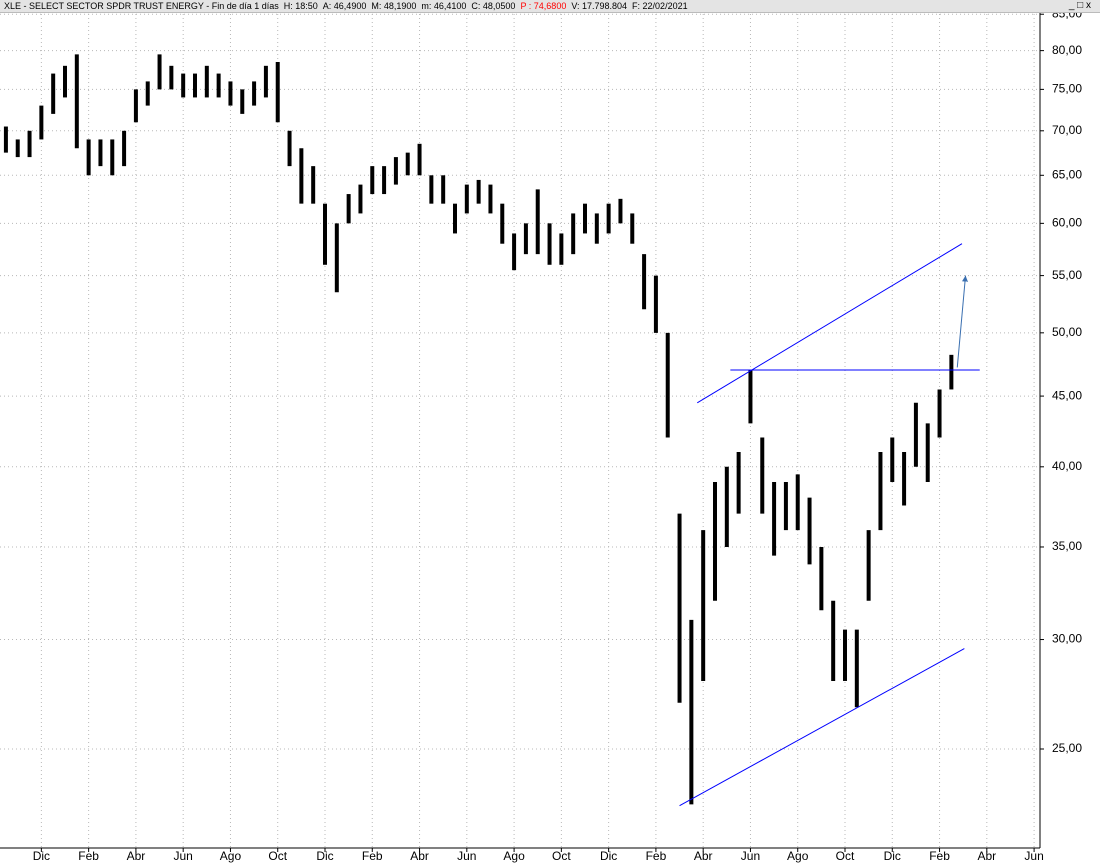 This screenshot has width=1100, height=863. Describe the element at coordinates (344, 6) in the screenshot. I see `header-field: A: 46,4900` at that location.